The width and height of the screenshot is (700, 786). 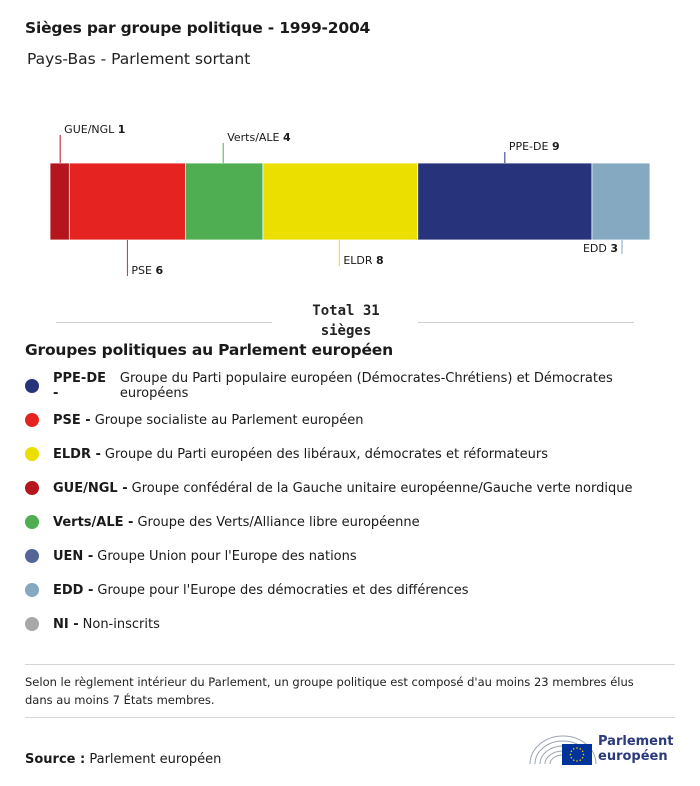 I want to click on legend-text: Groupe Union pour l'Europe des nations, so click(x=227, y=556).